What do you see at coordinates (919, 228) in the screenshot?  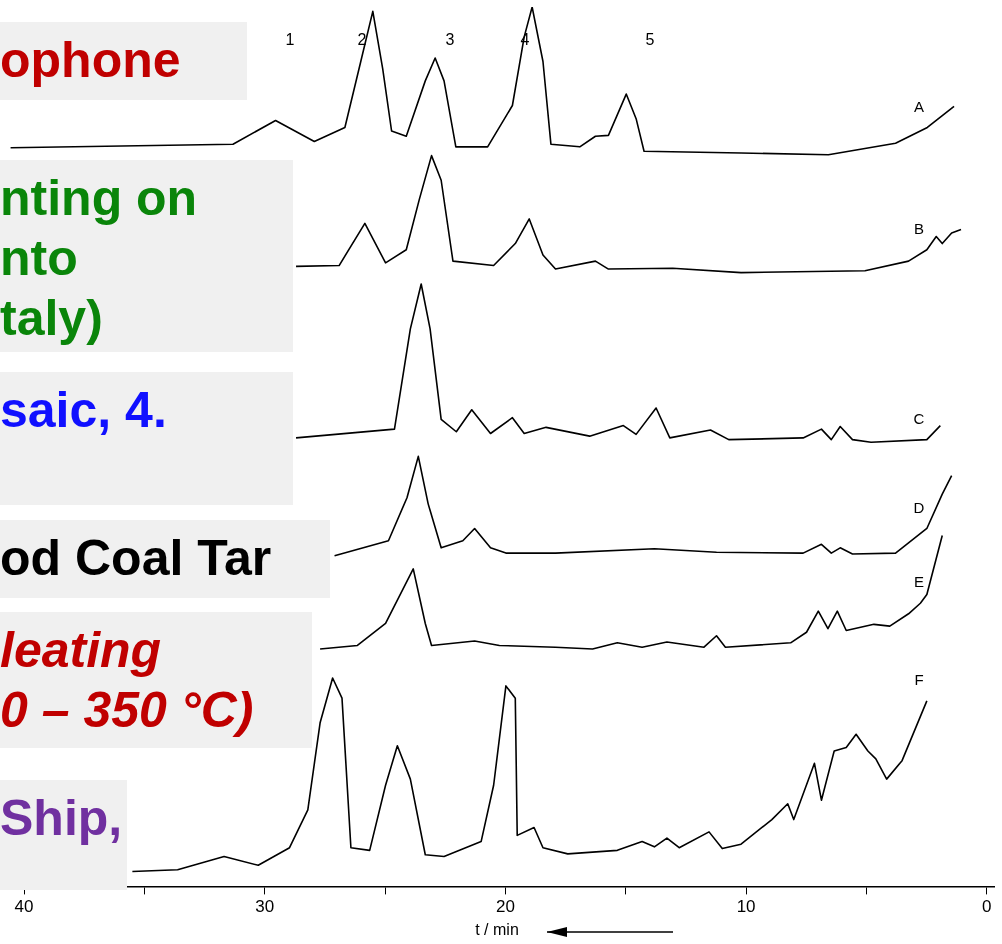 I see `series-label: B` at bounding box center [919, 228].